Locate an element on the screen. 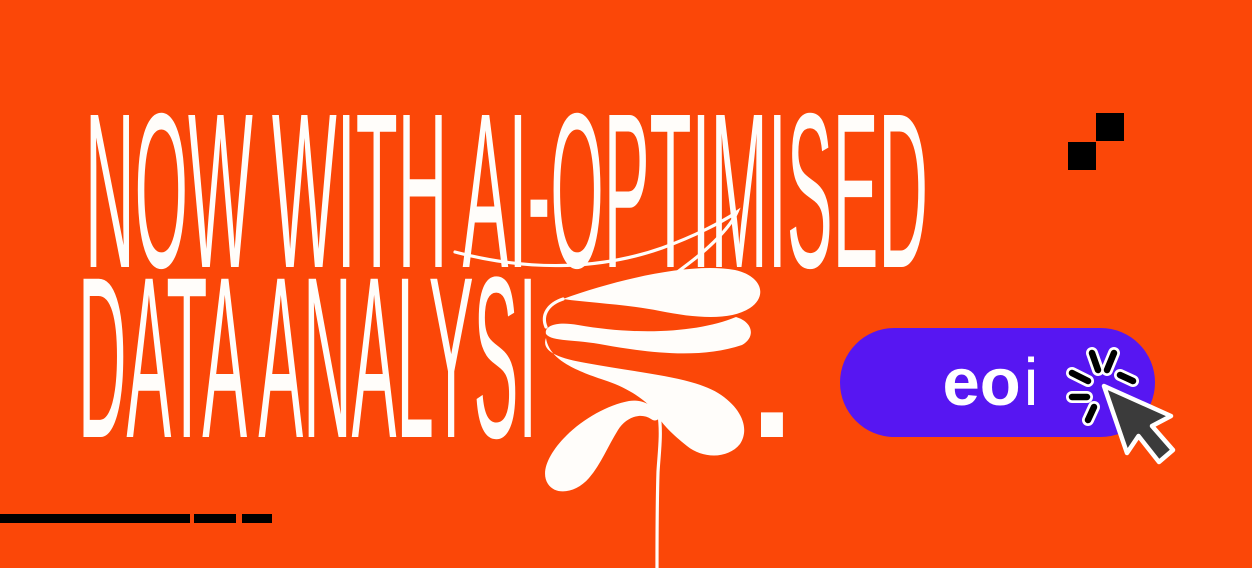  underline-dash-medium is located at coordinates (215, 518).